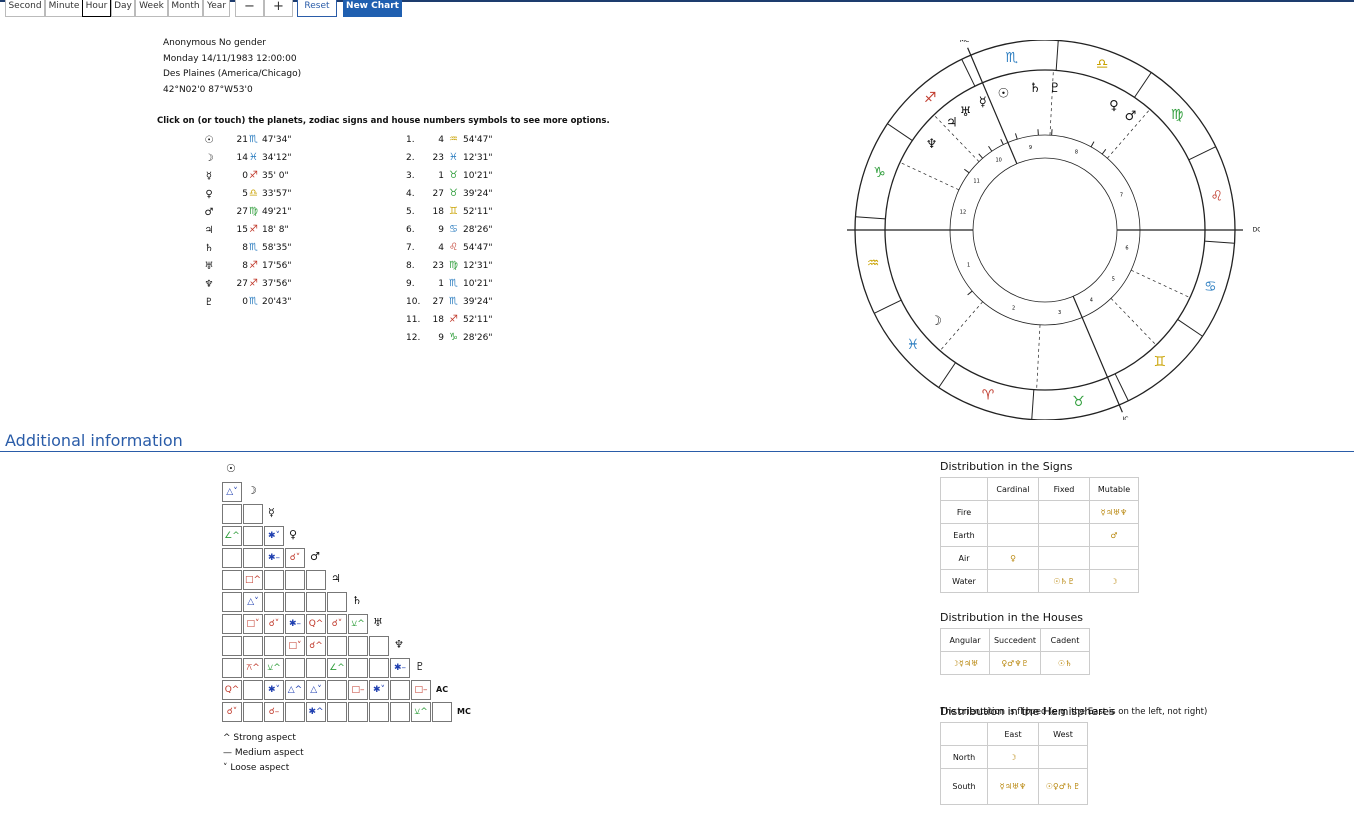 This screenshot has width=1354, height=813. I want to click on house-number-wheel: 11, so click(976, 182).